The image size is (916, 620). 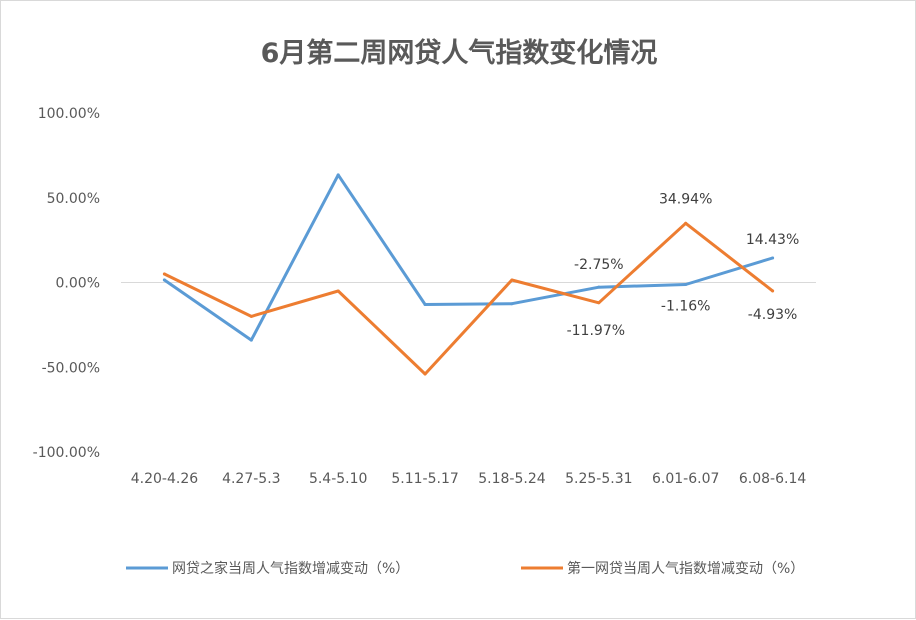 What do you see at coordinates (459, 53) in the screenshot?
I see `chart-title: 6月第二周网贷人气指数变化情况` at bounding box center [459, 53].